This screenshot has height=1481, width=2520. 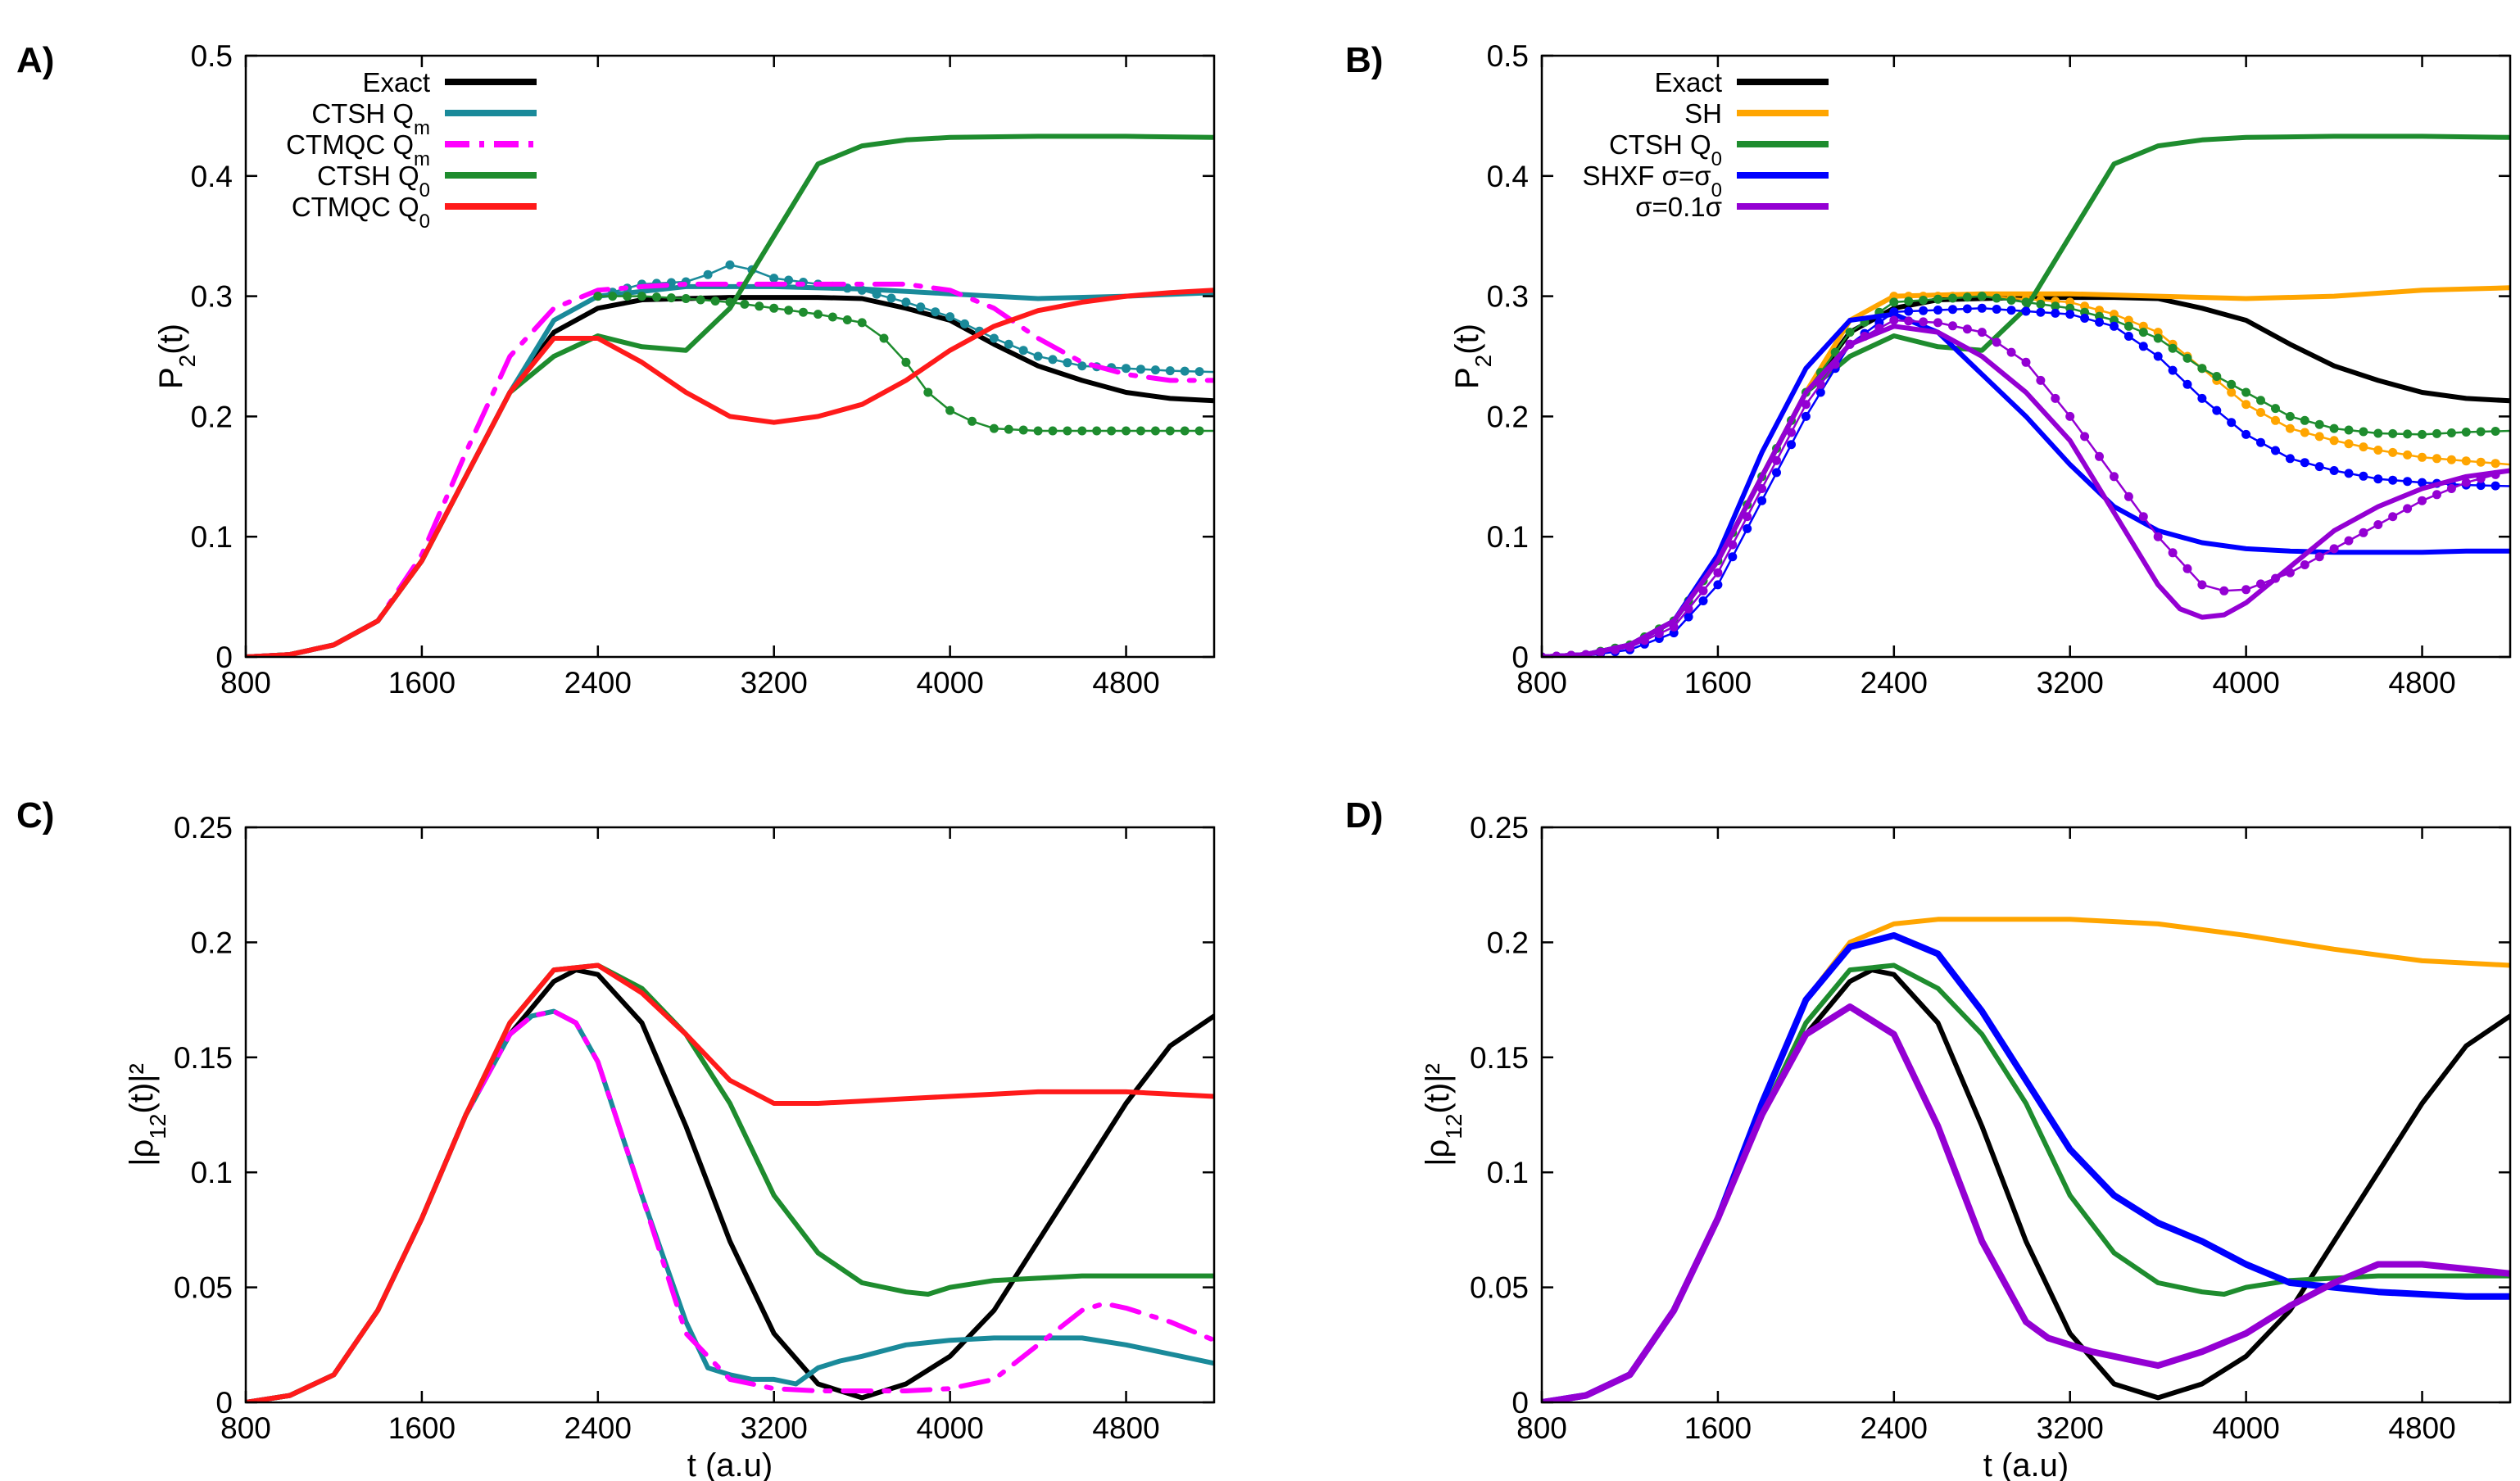 I want to click on legend-label: Exact, so click(x=1688, y=82).